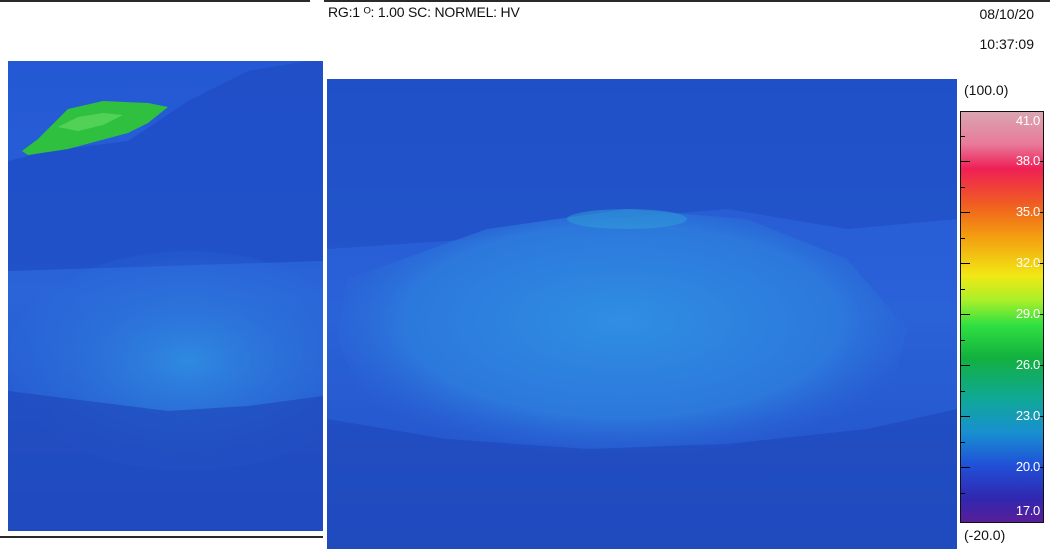  Describe the element at coordinates (1007, 44) in the screenshot. I see `time-readout: 10:37:09` at that location.